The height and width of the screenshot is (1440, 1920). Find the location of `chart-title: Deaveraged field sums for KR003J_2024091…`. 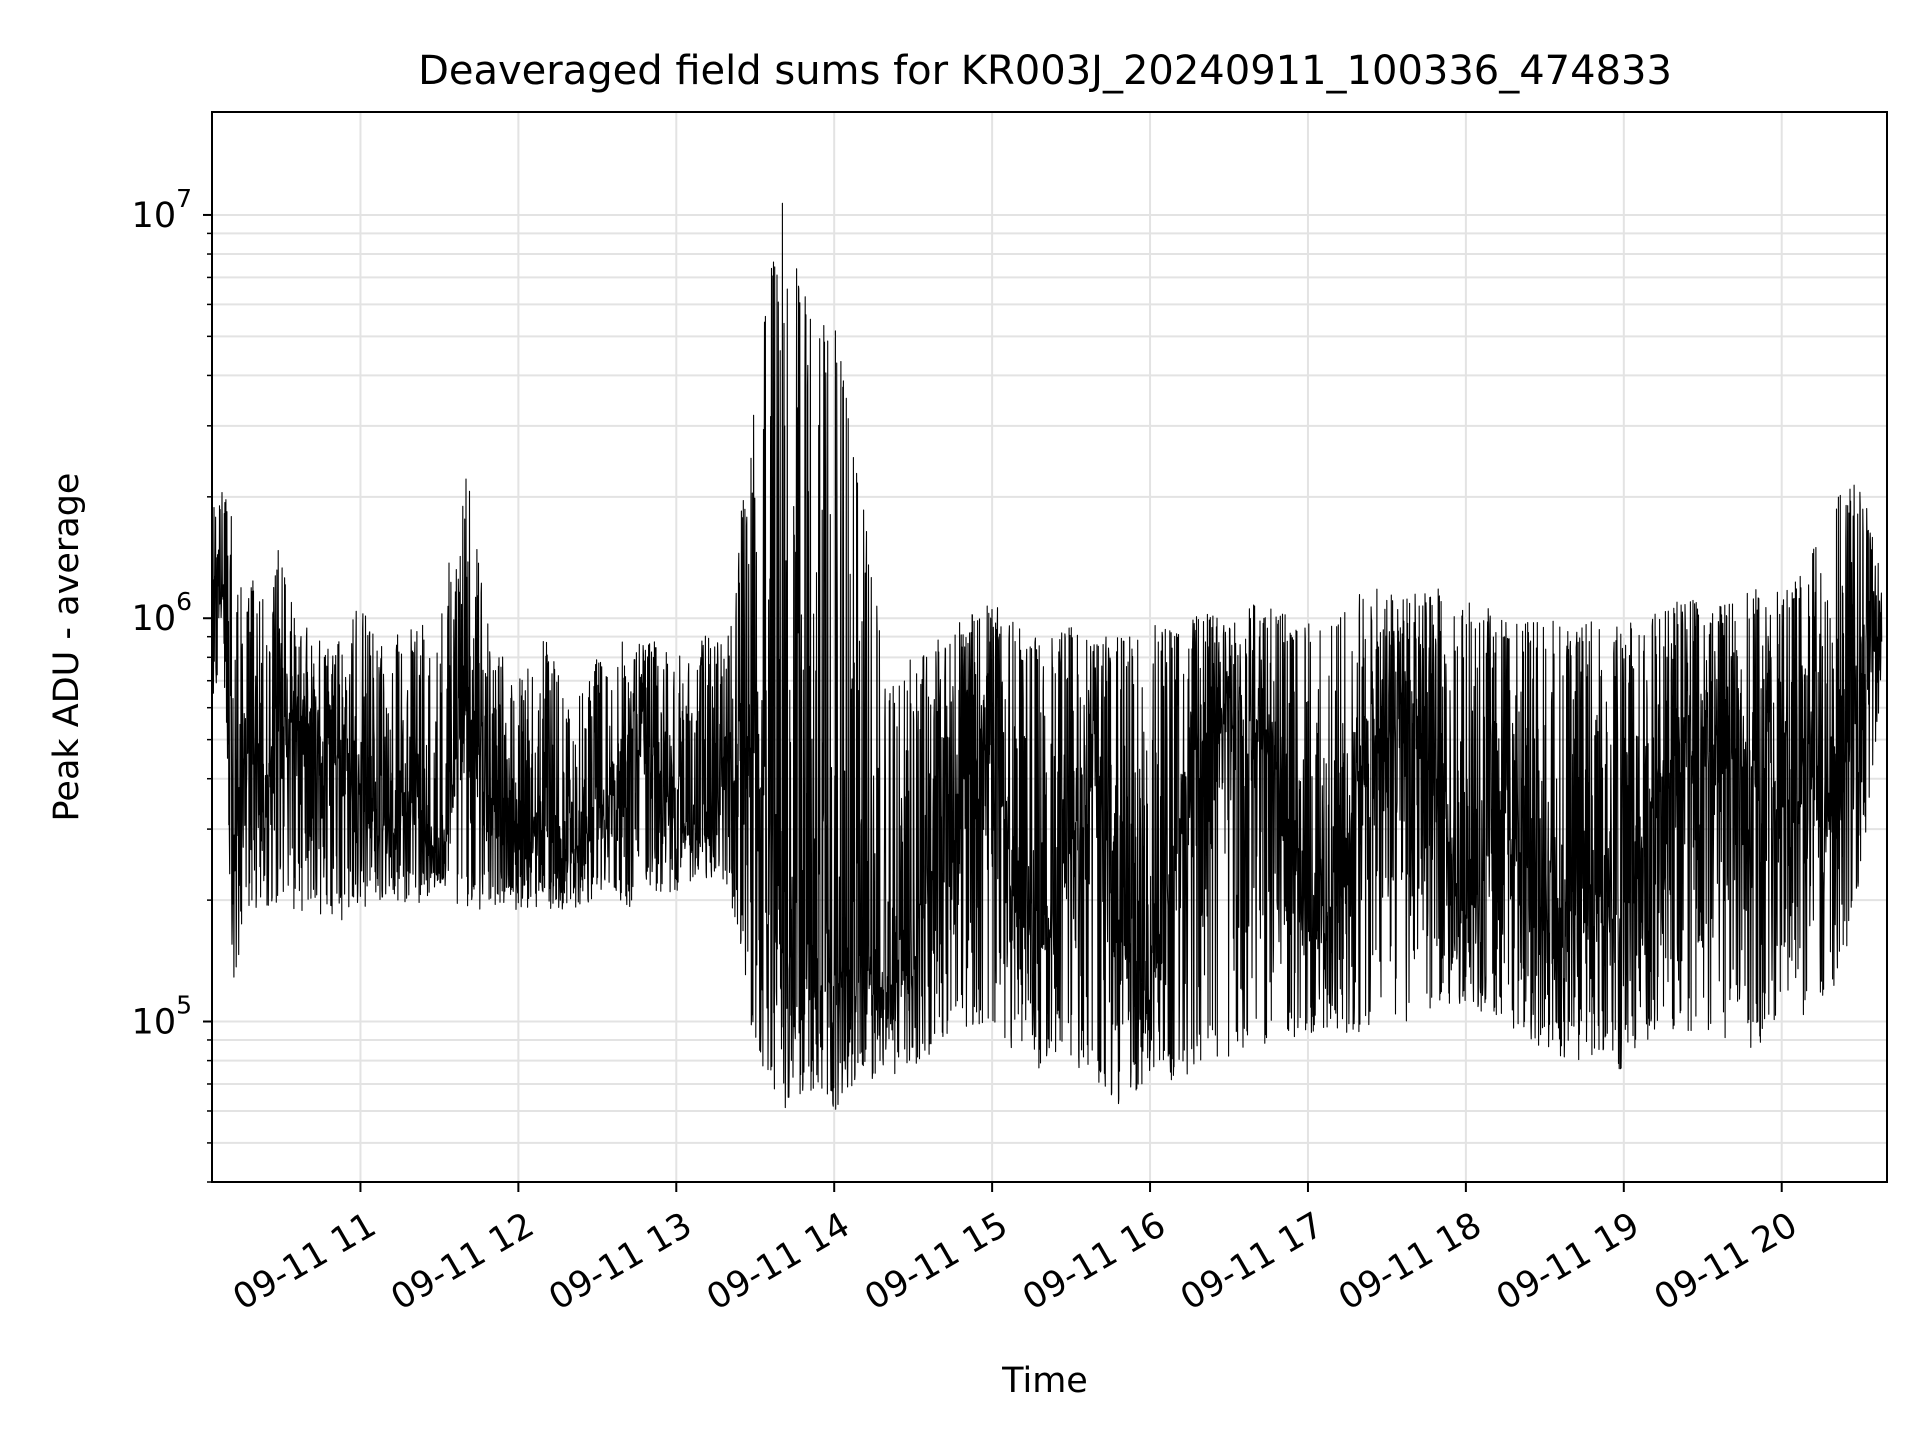

chart-title: Deaveraged field sums for KR003J_2024091… is located at coordinates (1045, 71).